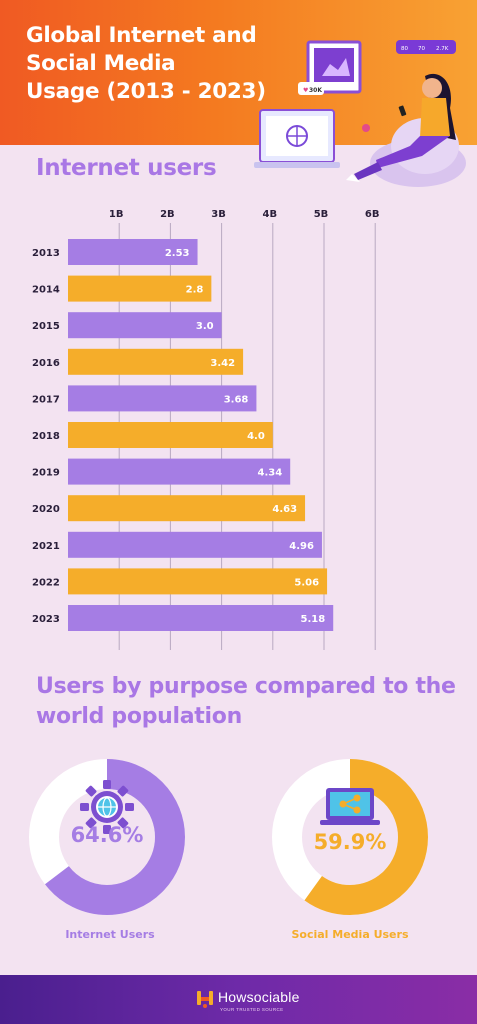  What do you see at coordinates (46, 509) in the screenshot?
I see `y-category-label: 2020` at bounding box center [46, 509].